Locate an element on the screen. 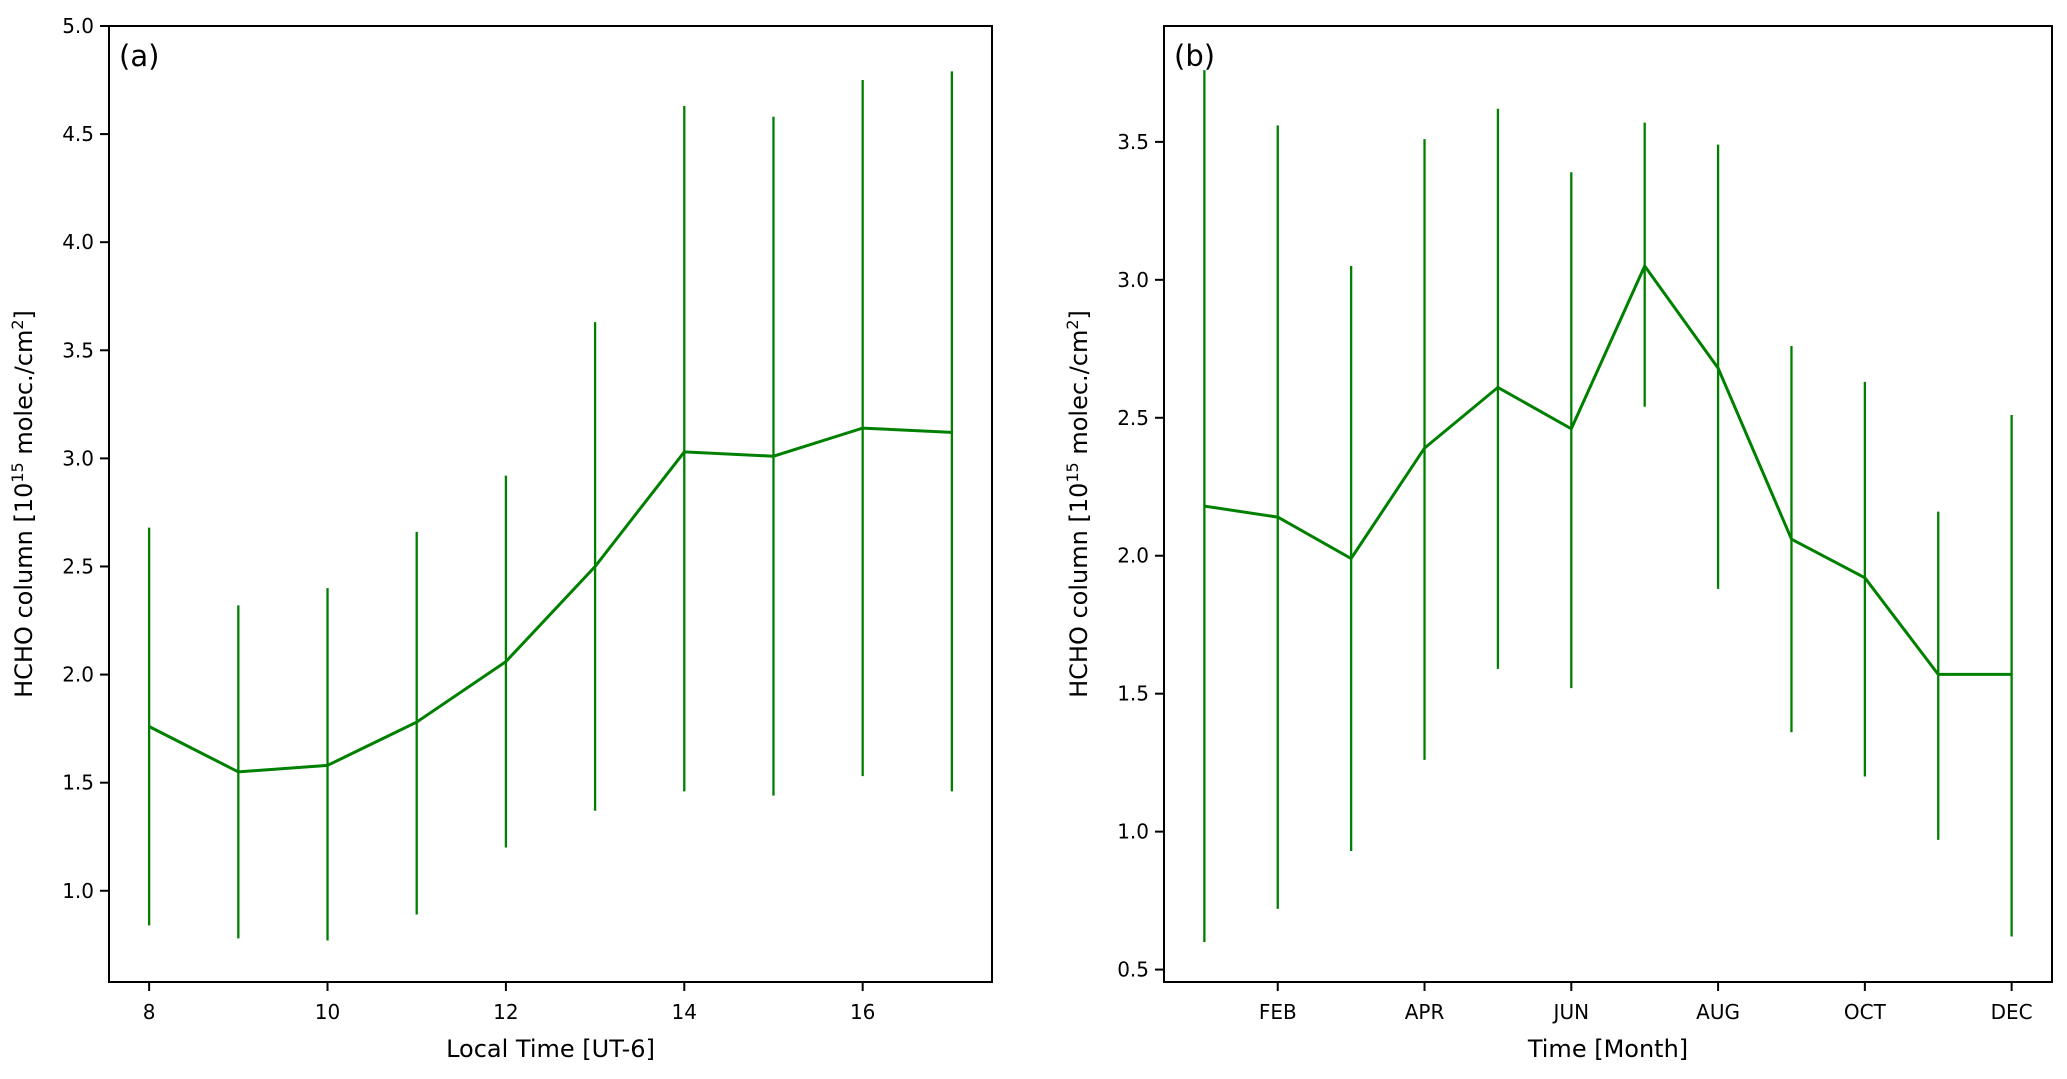 The width and height of the screenshot is (2067, 1079). panel-a-letter: (a) is located at coordinates (139, 56).